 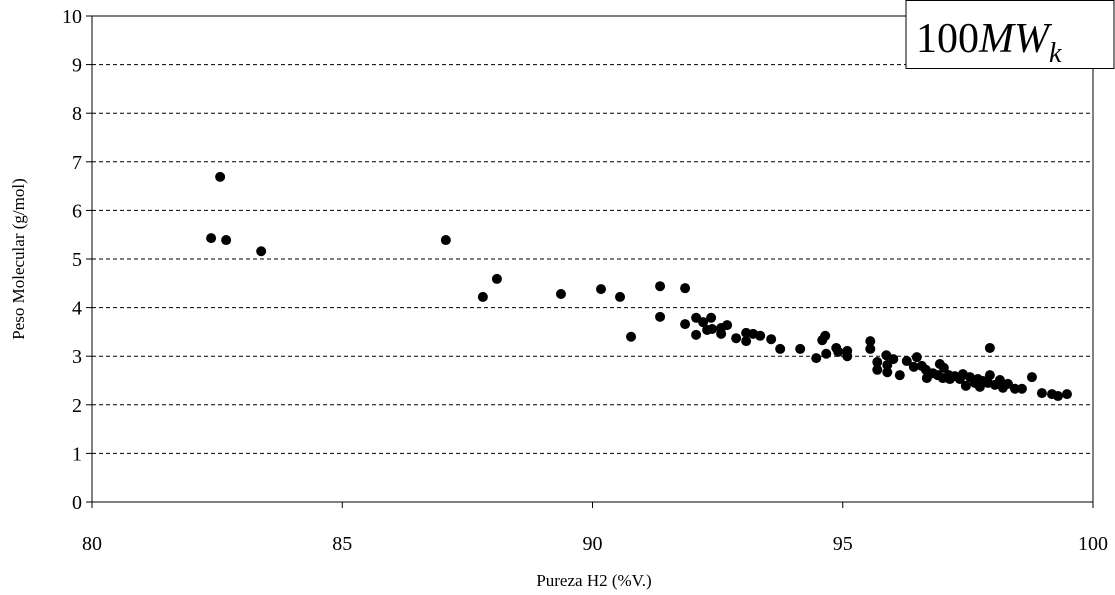 What do you see at coordinates (77, 211) in the screenshot?
I see `y-tick-label: 6` at bounding box center [77, 211].